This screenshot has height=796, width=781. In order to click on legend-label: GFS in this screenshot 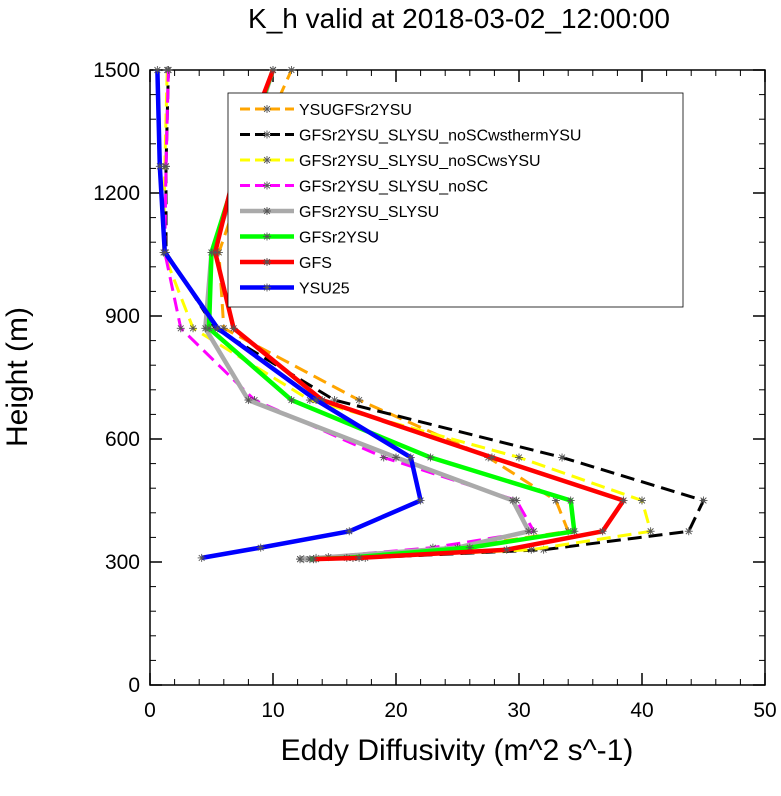, I will do `click(315, 263)`.